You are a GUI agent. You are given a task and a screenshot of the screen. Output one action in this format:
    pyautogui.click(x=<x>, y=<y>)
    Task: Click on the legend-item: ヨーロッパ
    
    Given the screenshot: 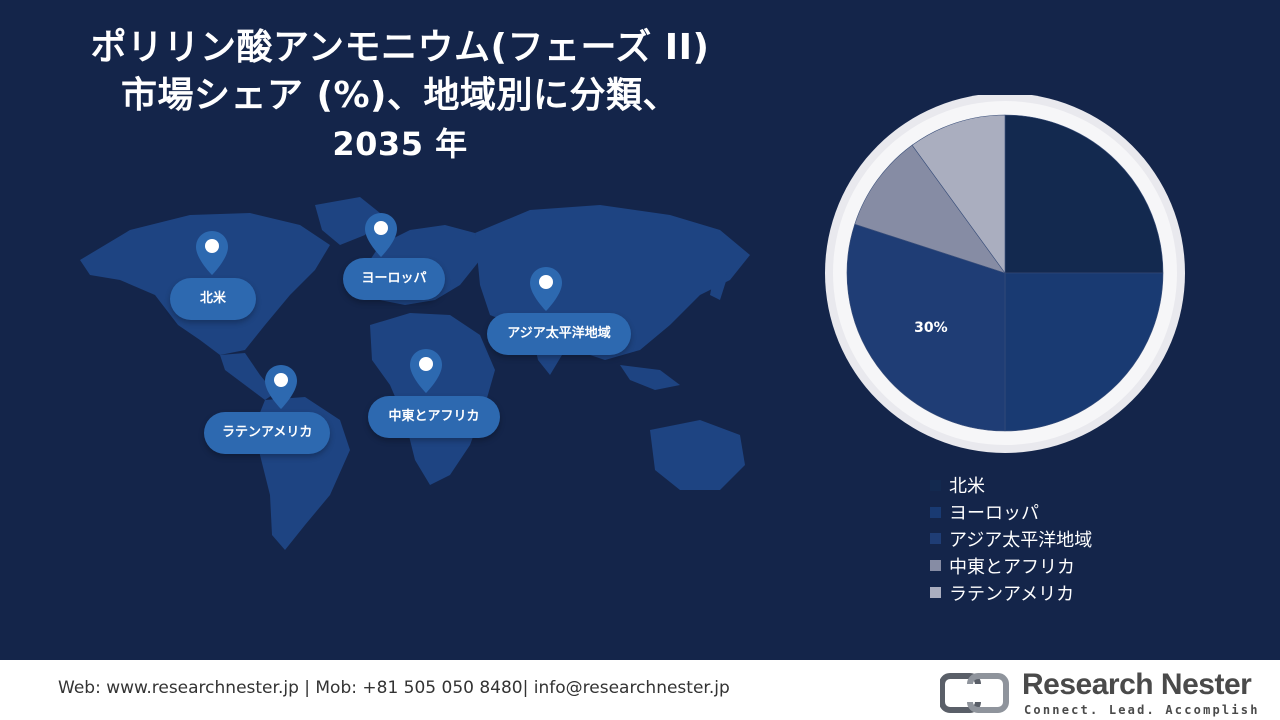 What is the action you would take?
    pyautogui.click(x=1011, y=512)
    